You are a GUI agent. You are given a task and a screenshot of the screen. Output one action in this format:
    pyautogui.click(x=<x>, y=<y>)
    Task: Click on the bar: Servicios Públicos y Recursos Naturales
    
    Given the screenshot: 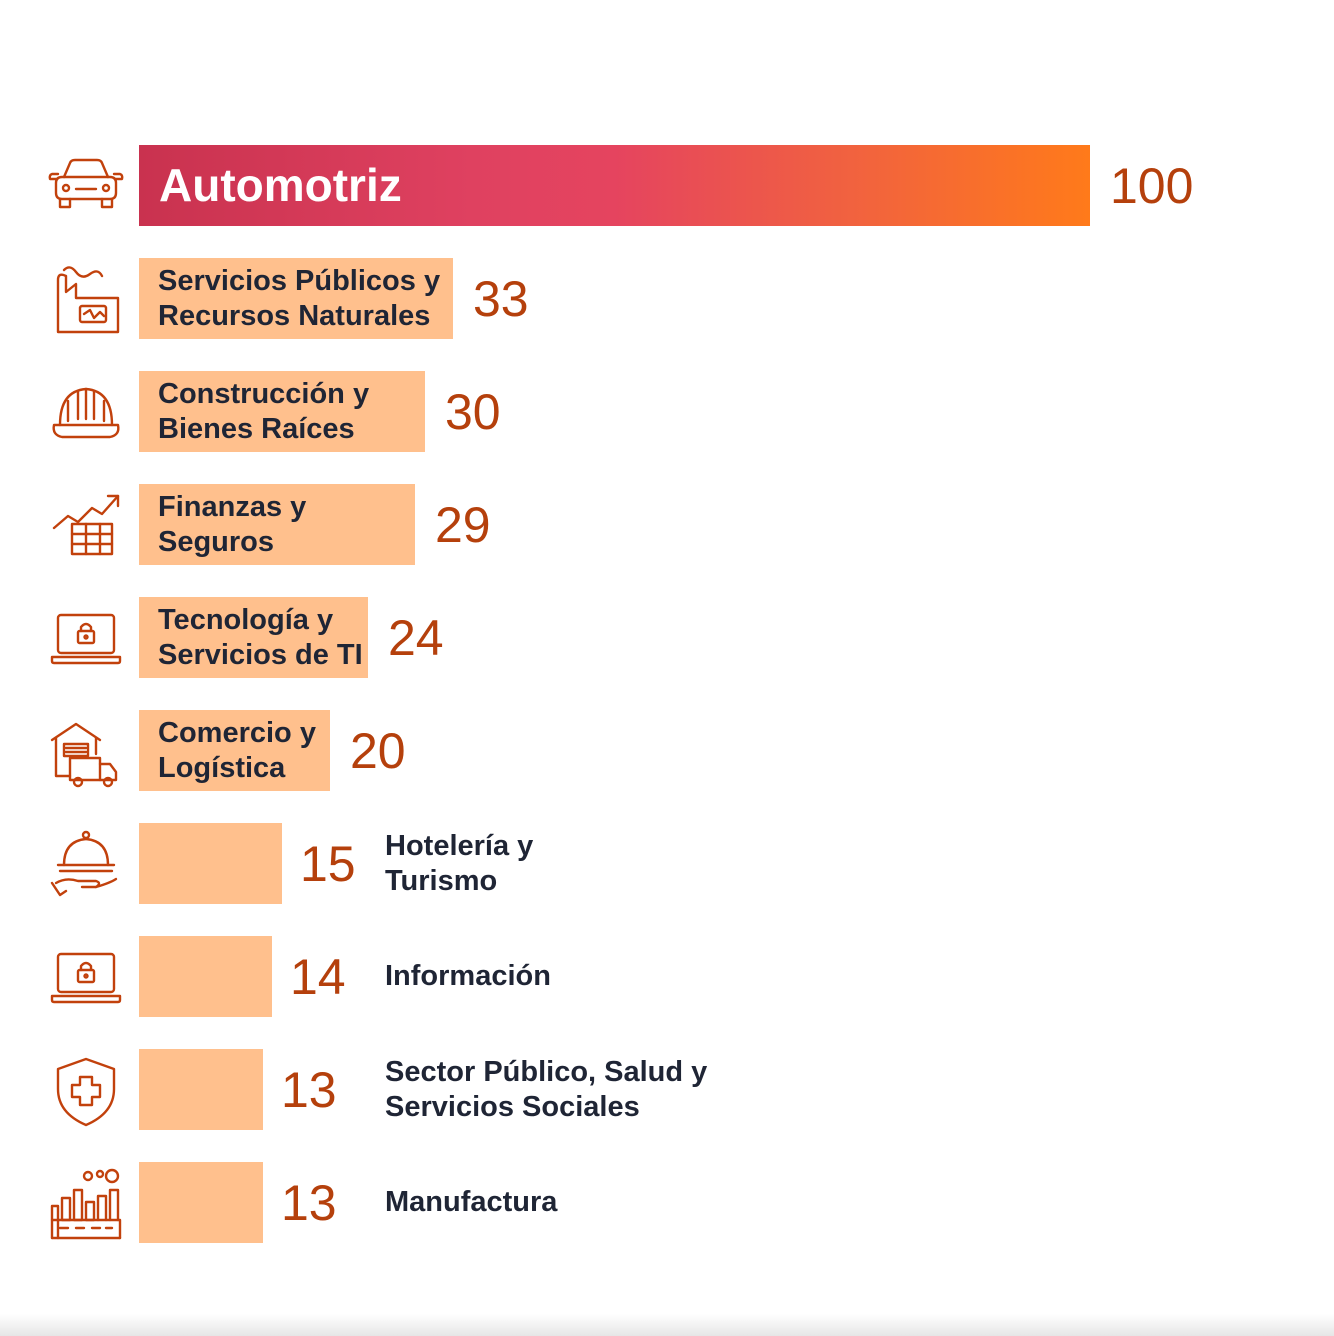 What is the action you would take?
    pyautogui.click(x=296, y=298)
    